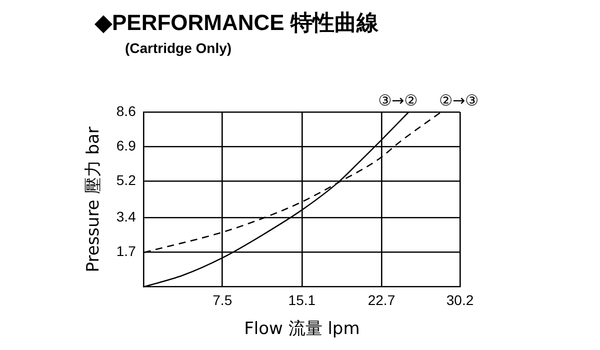 This screenshot has height=350, width=600. I want to click on series-label: ②→③, so click(459, 100).